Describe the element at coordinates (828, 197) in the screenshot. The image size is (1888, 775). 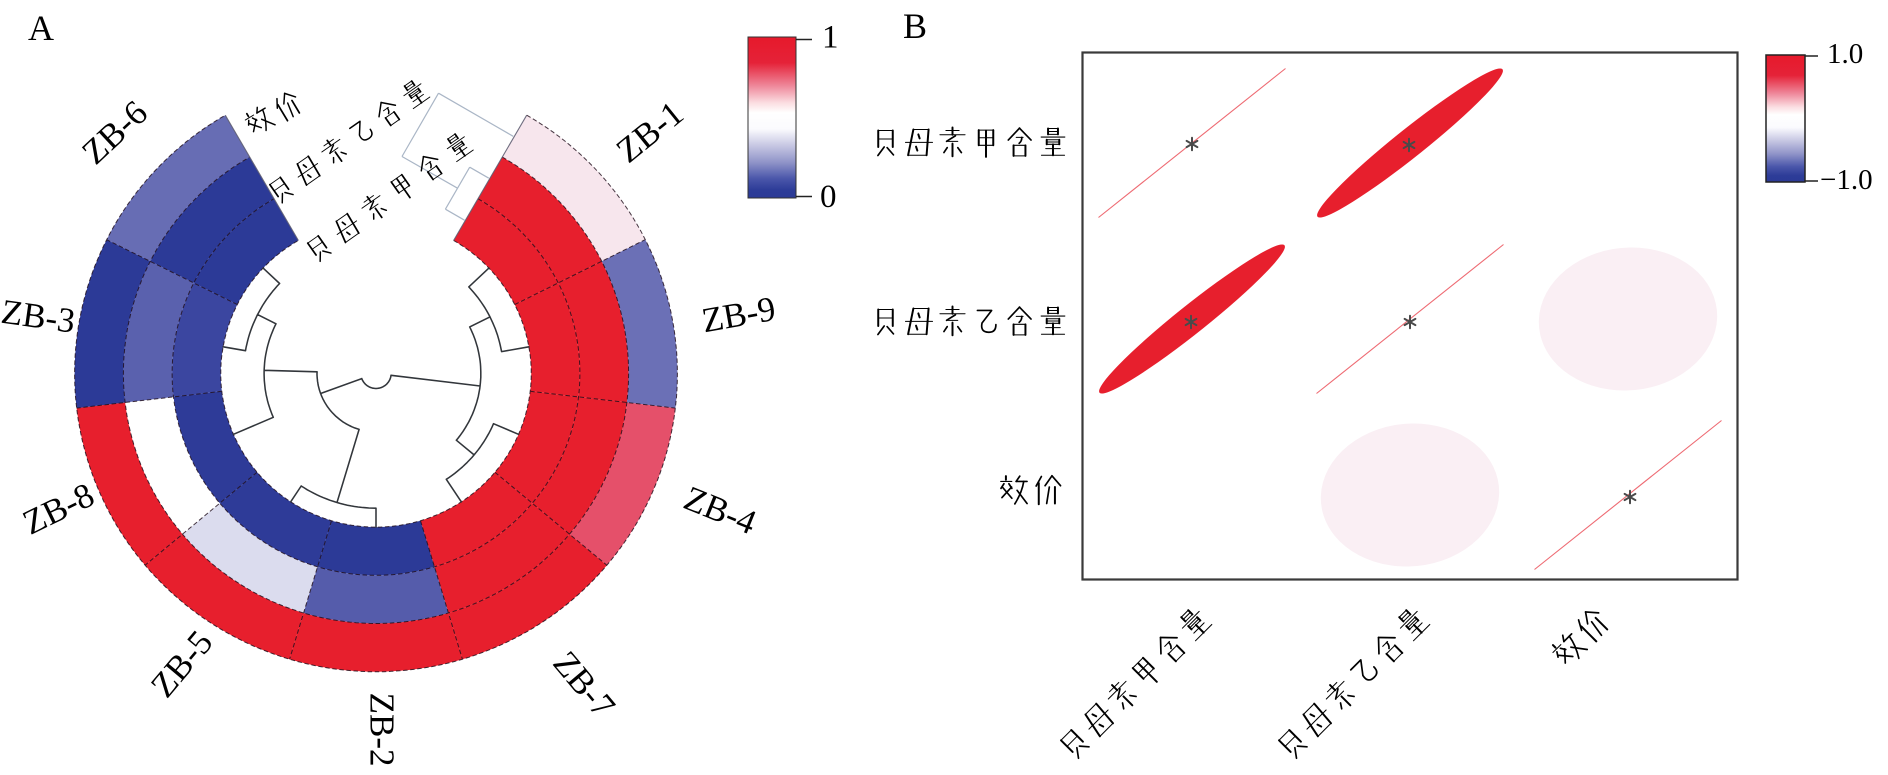
I see `svg-text: 0` at that location.